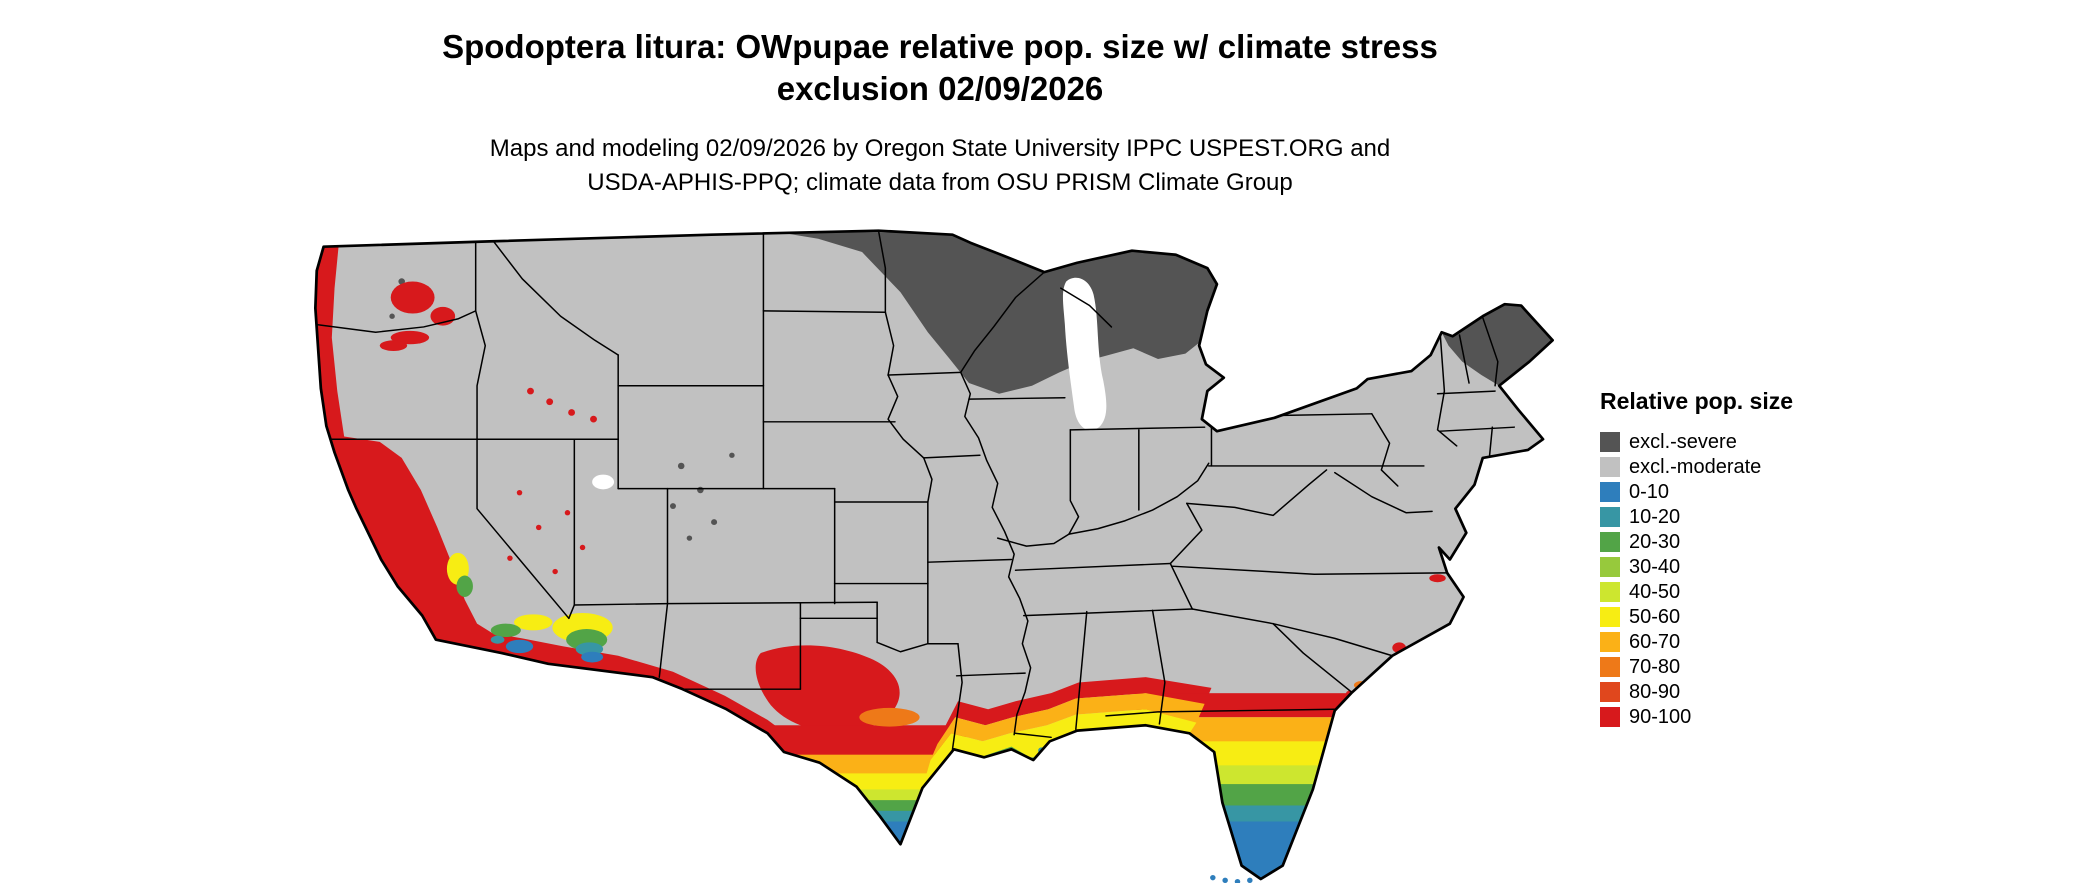 The height and width of the screenshot is (892, 2100). What do you see at coordinates (1231, 878) in the screenshot?
I see `florida-keys-dots` at bounding box center [1231, 878].